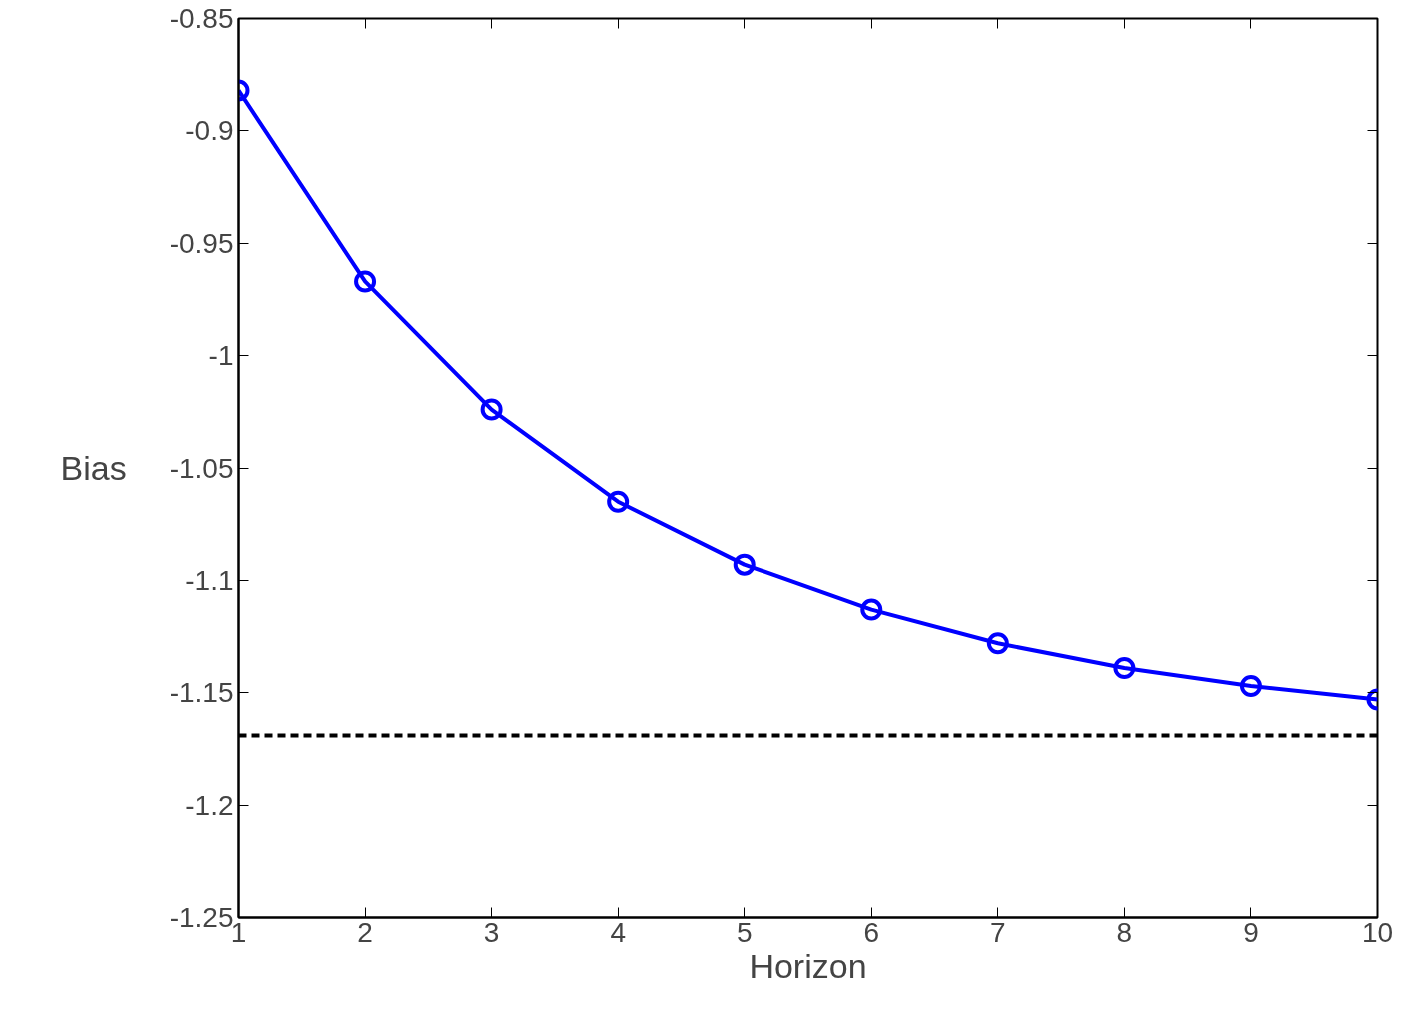 Image resolution: width=1422 pixels, height=1021 pixels. Describe the element at coordinates (618, 932) in the screenshot. I see `x-tick-label: 4` at that location.